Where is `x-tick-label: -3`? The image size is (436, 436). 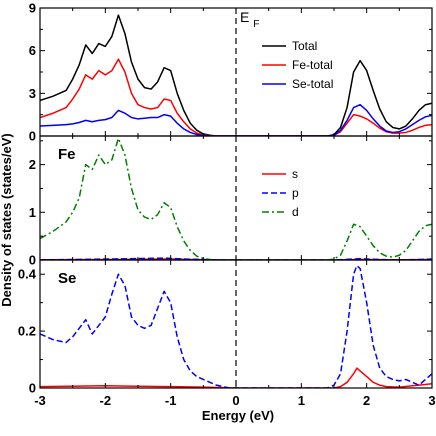
x-tick-label: -3 is located at coordinates (40, 400).